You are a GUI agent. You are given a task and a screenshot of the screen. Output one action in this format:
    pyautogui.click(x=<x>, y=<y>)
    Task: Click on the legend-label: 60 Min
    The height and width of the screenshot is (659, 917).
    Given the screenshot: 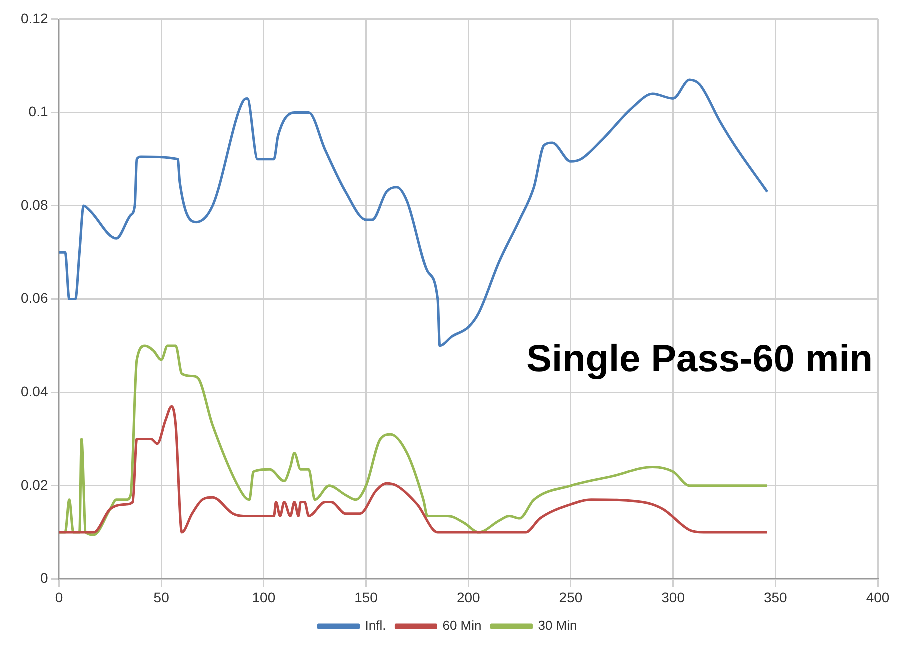 What is the action you would take?
    pyautogui.click(x=462, y=626)
    